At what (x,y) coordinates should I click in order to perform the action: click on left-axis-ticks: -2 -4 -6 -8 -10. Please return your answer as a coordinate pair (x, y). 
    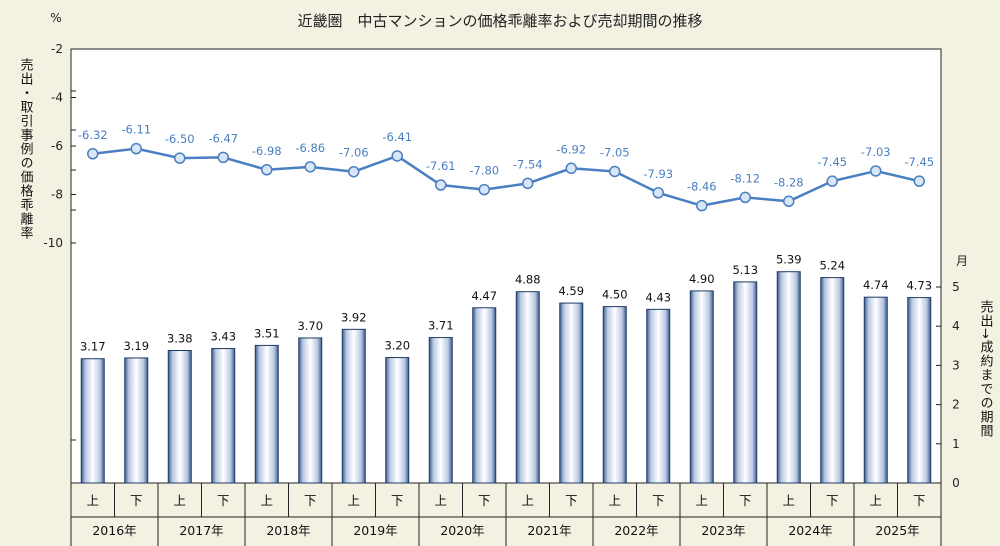
    Looking at the image, I should click on (59, 146).